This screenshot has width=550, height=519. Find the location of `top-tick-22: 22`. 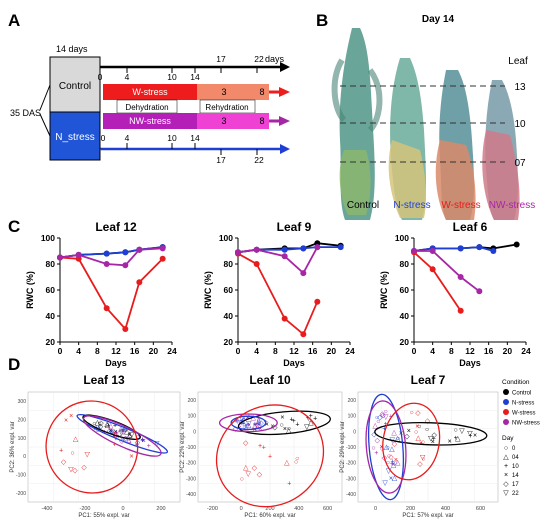

top-tick-22: 22 is located at coordinates (259, 59).